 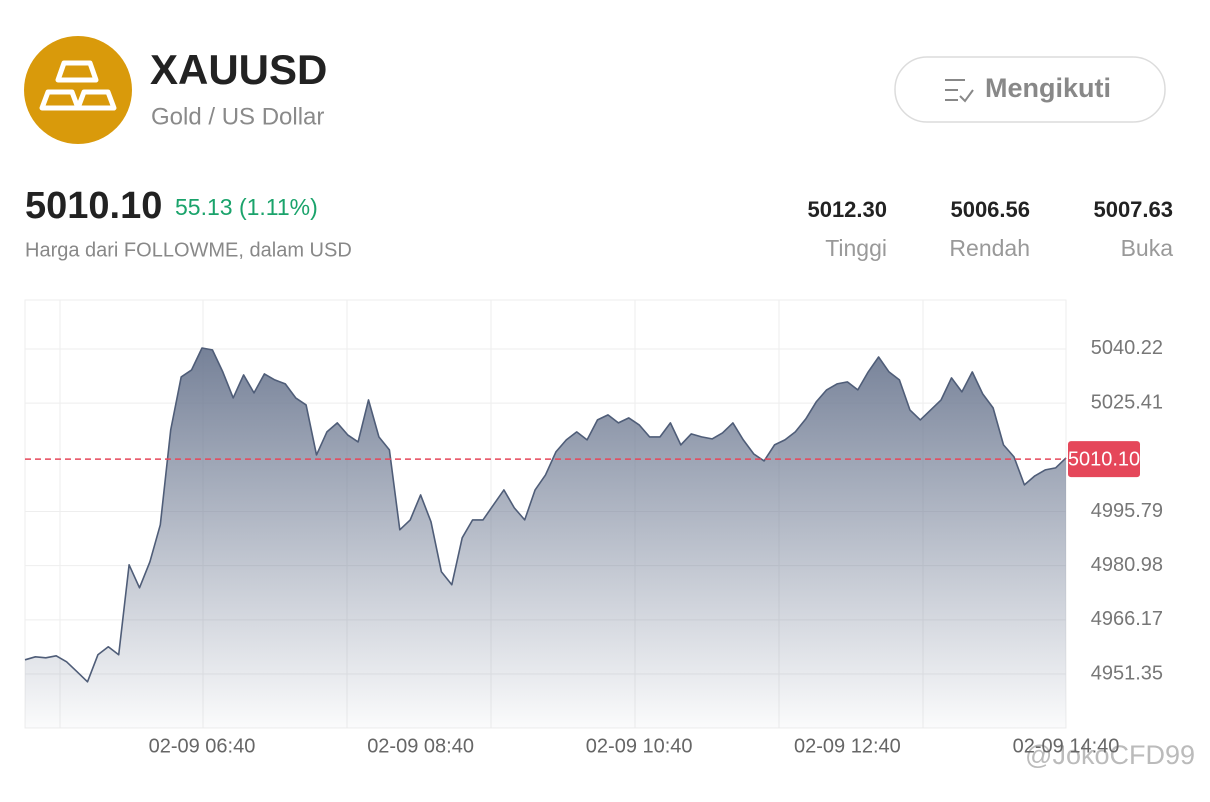 What do you see at coordinates (420, 746) in the screenshot?
I see `x-tick-label: 02-09 08:40` at bounding box center [420, 746].